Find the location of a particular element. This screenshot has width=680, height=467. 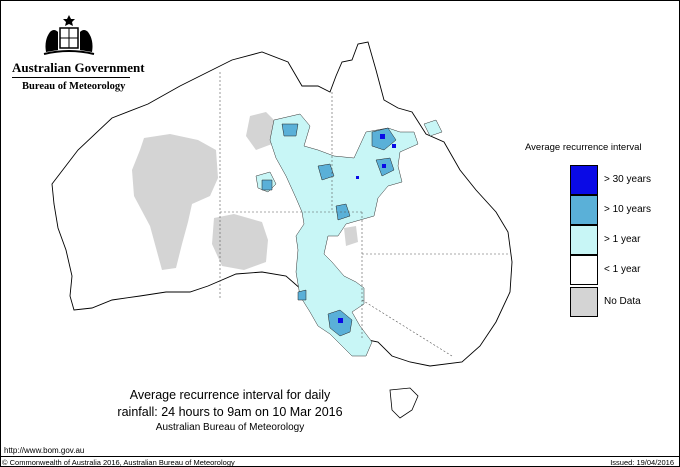

map-subtitle: rainfall: 24 hours to 9am on 10 Mar 2016 is located at coordinates (230, 412).